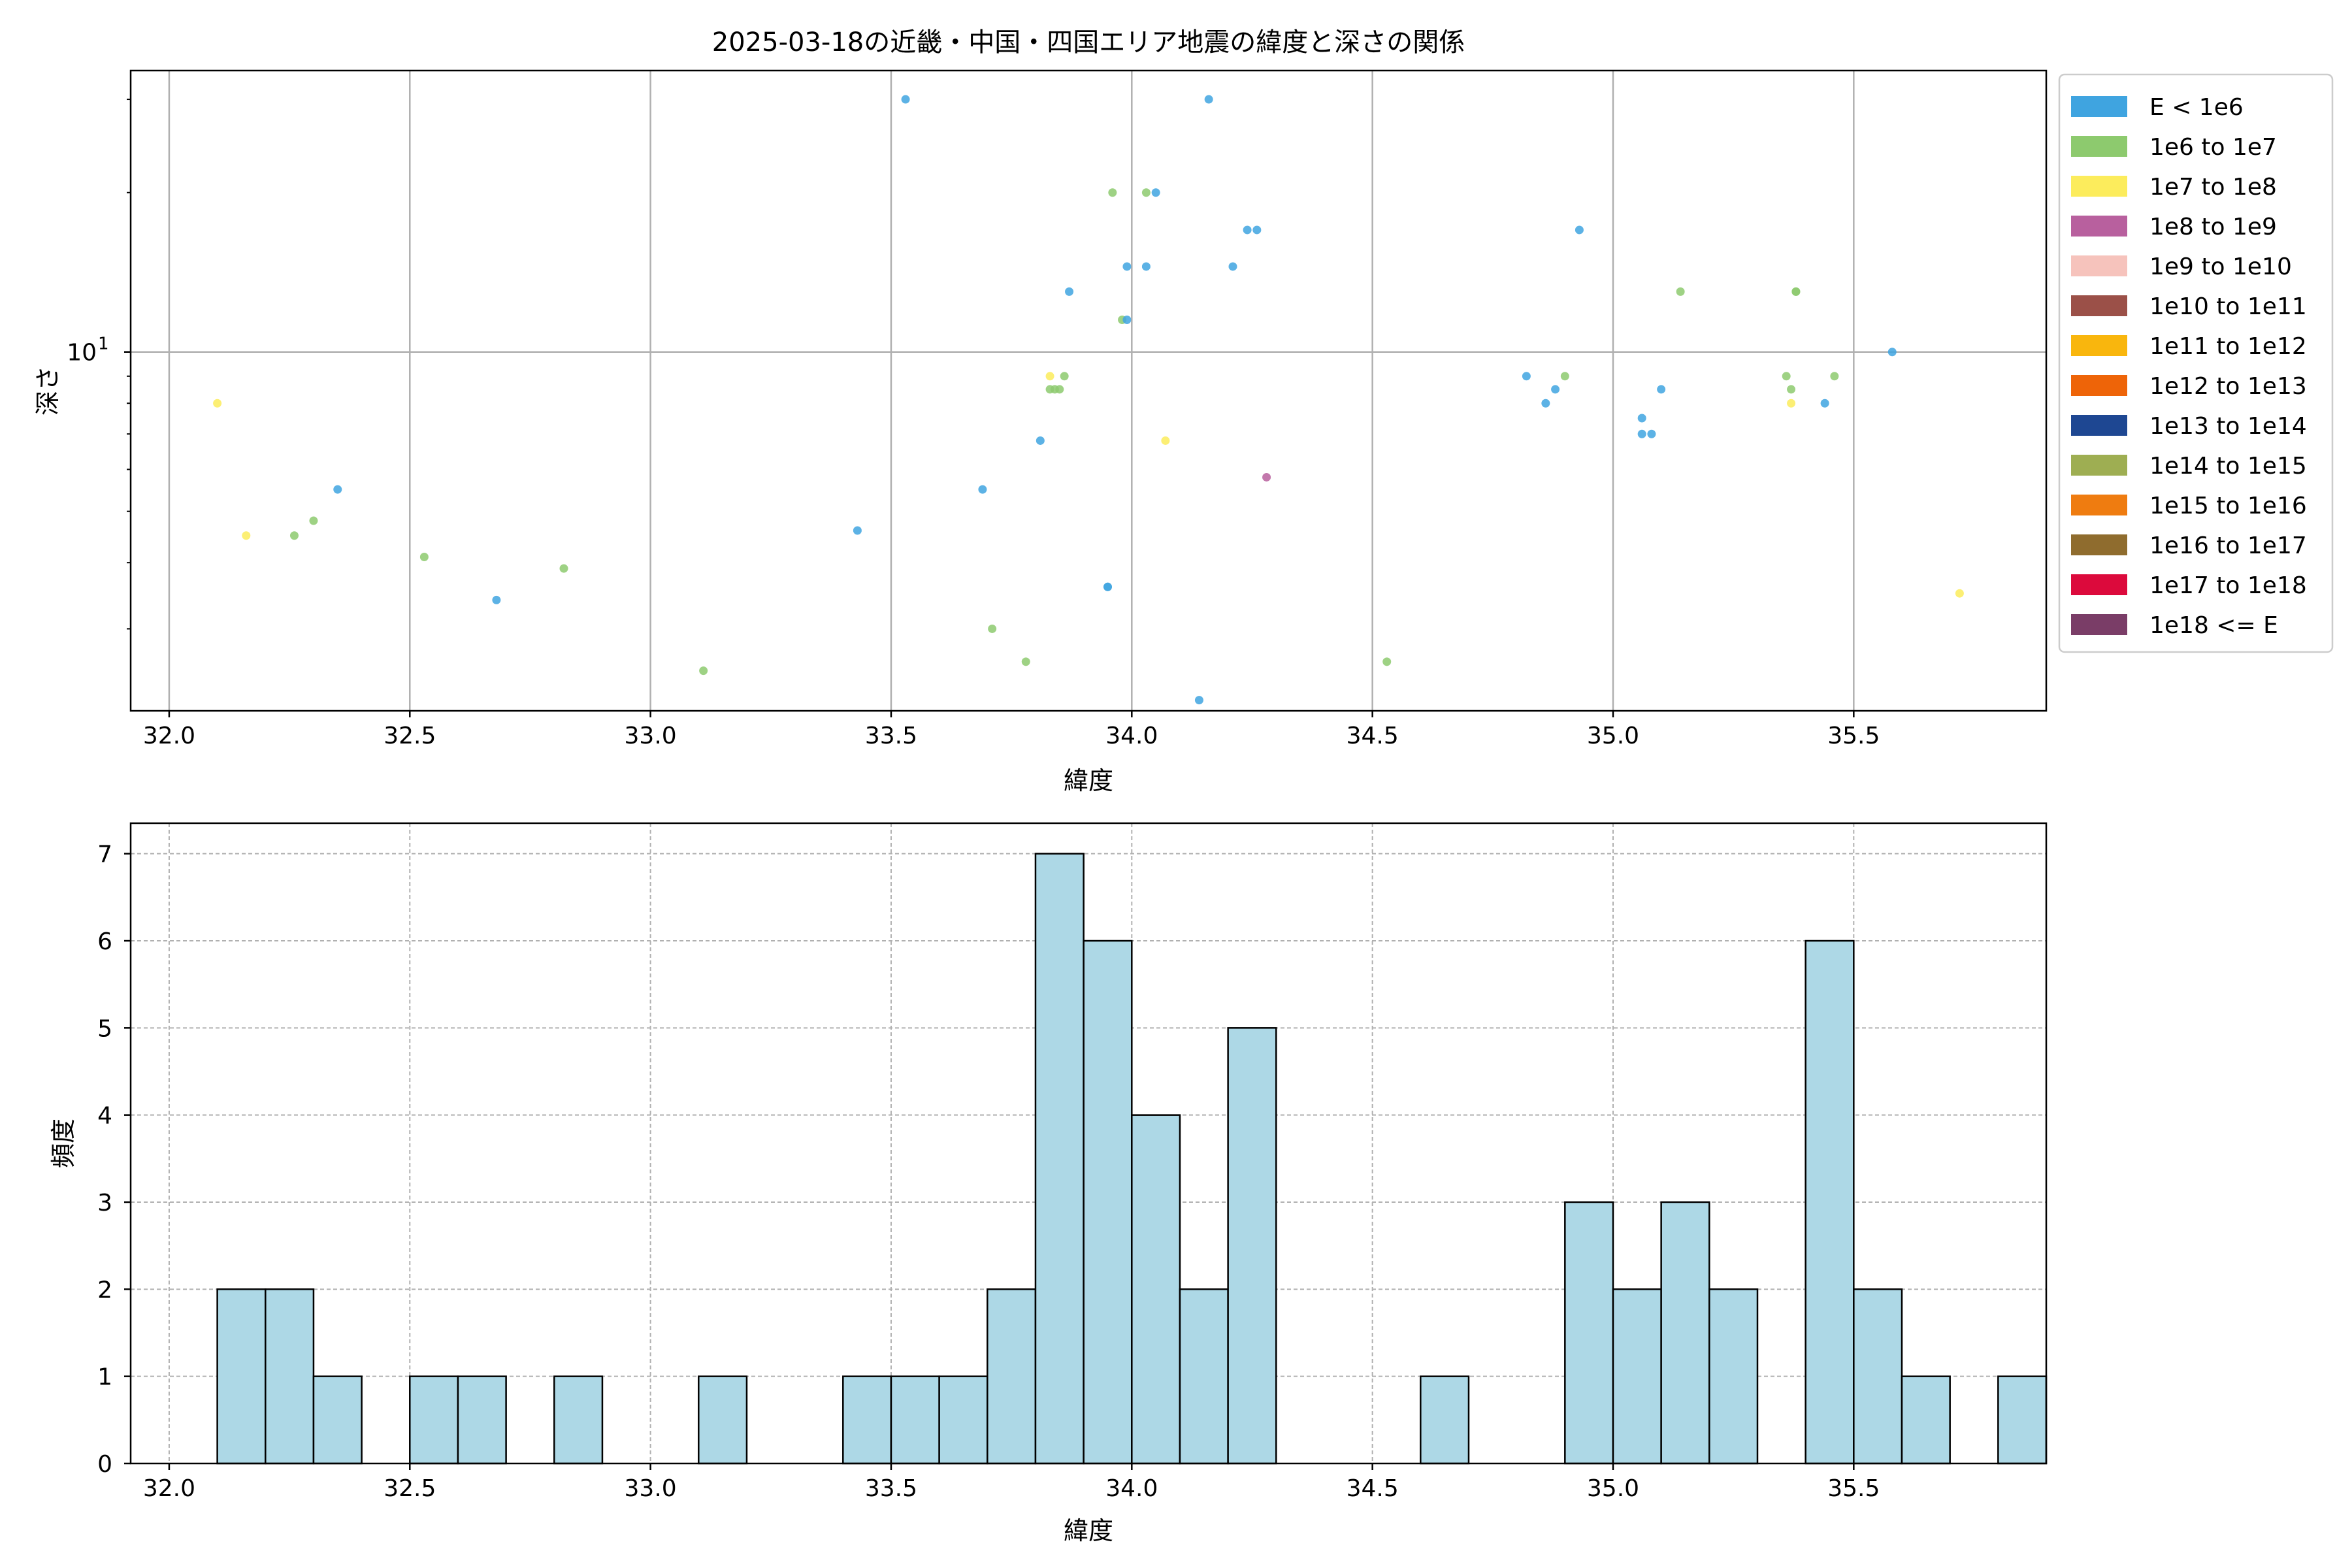 Image resolution: width=2352 pixels, height=1568 pixels. Describe the element at coordinates (63, 1143) in the screenshot. I see `histogram-y-axis-label: 頻度` at that location.